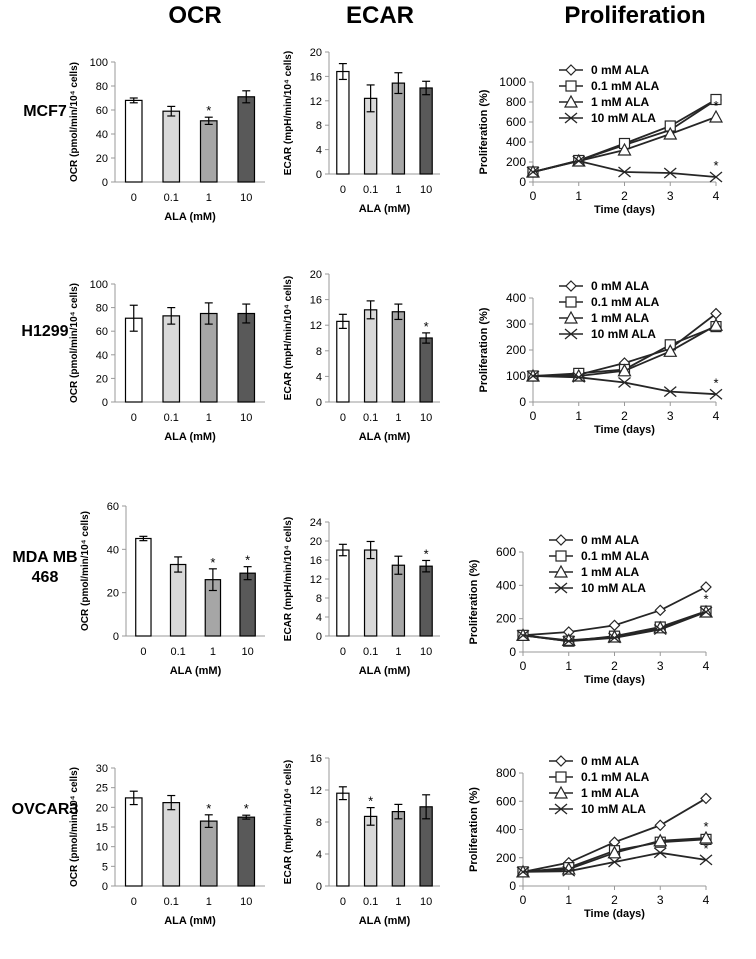 The height and width of the screenshot is (959, 756). I want to click on ovcar3-ecar-ytick-label: 12, so click(316, 791).